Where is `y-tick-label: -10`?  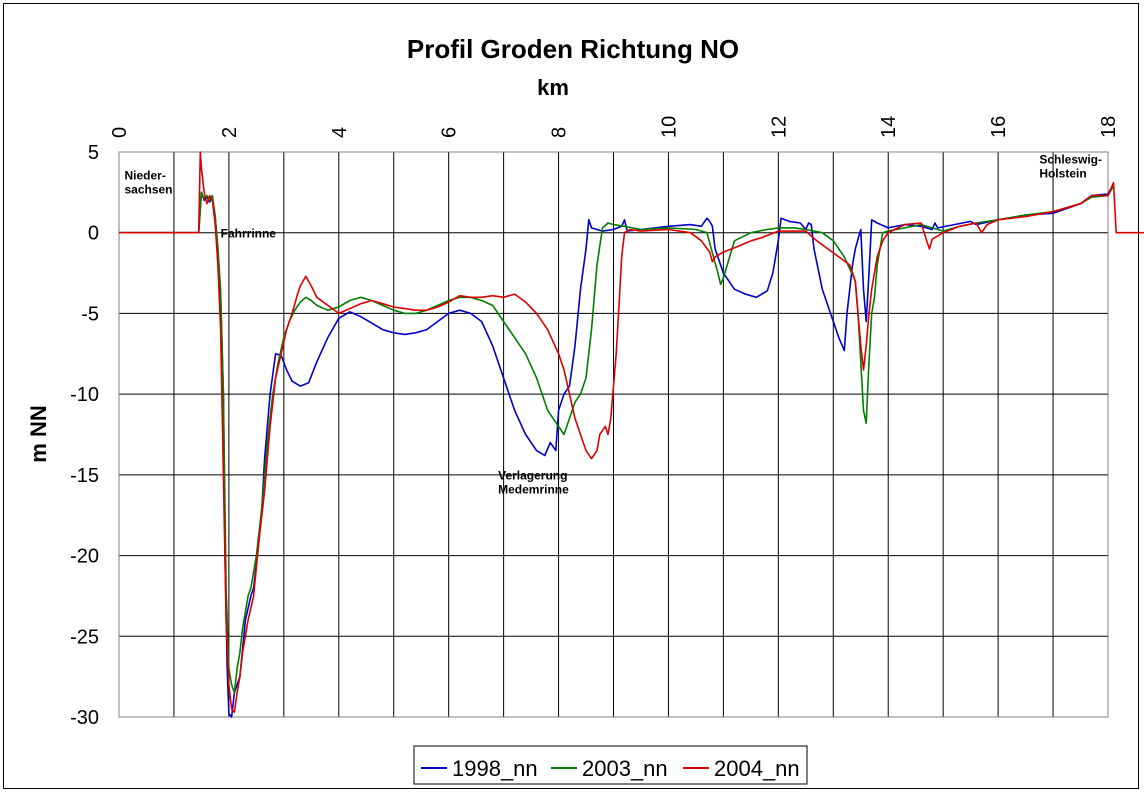 y-tick-label: -10 is located at coordinates (84, 395).